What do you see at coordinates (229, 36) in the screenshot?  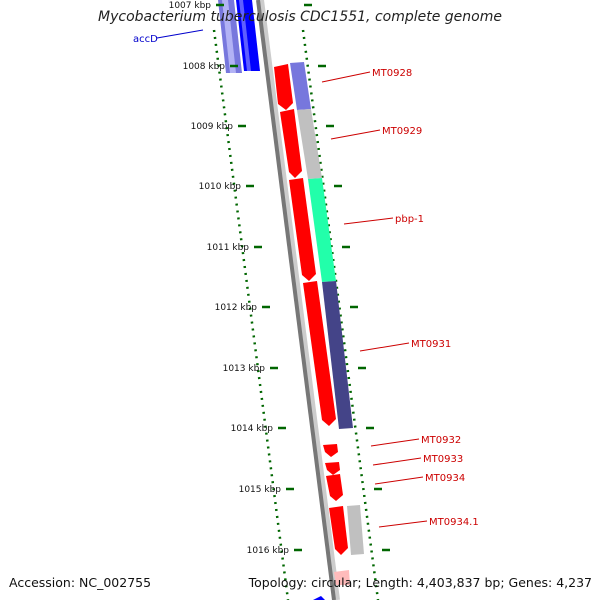 I see `gene-accD-highlight` at bounding box center [229, 36].